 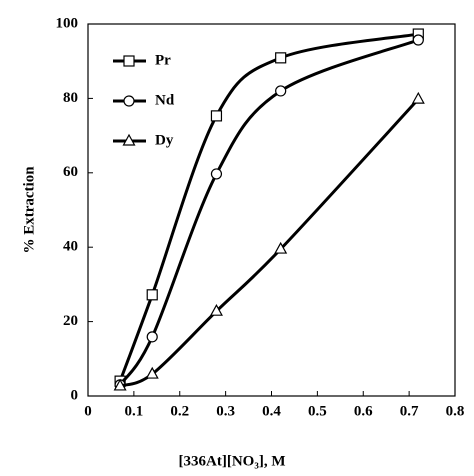 I want to click on x-tick-label: 0.6, so click(x=363, y=411).